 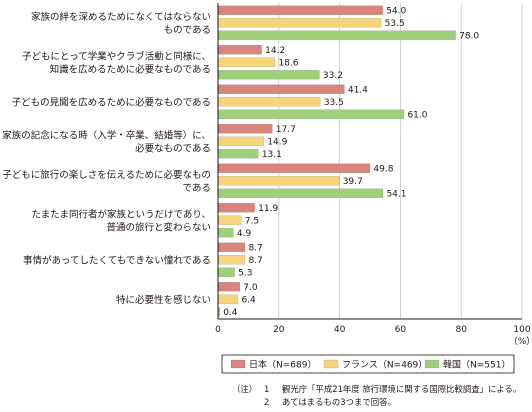 I want to click on bar-s3-c2, so click(x=269, y=75).